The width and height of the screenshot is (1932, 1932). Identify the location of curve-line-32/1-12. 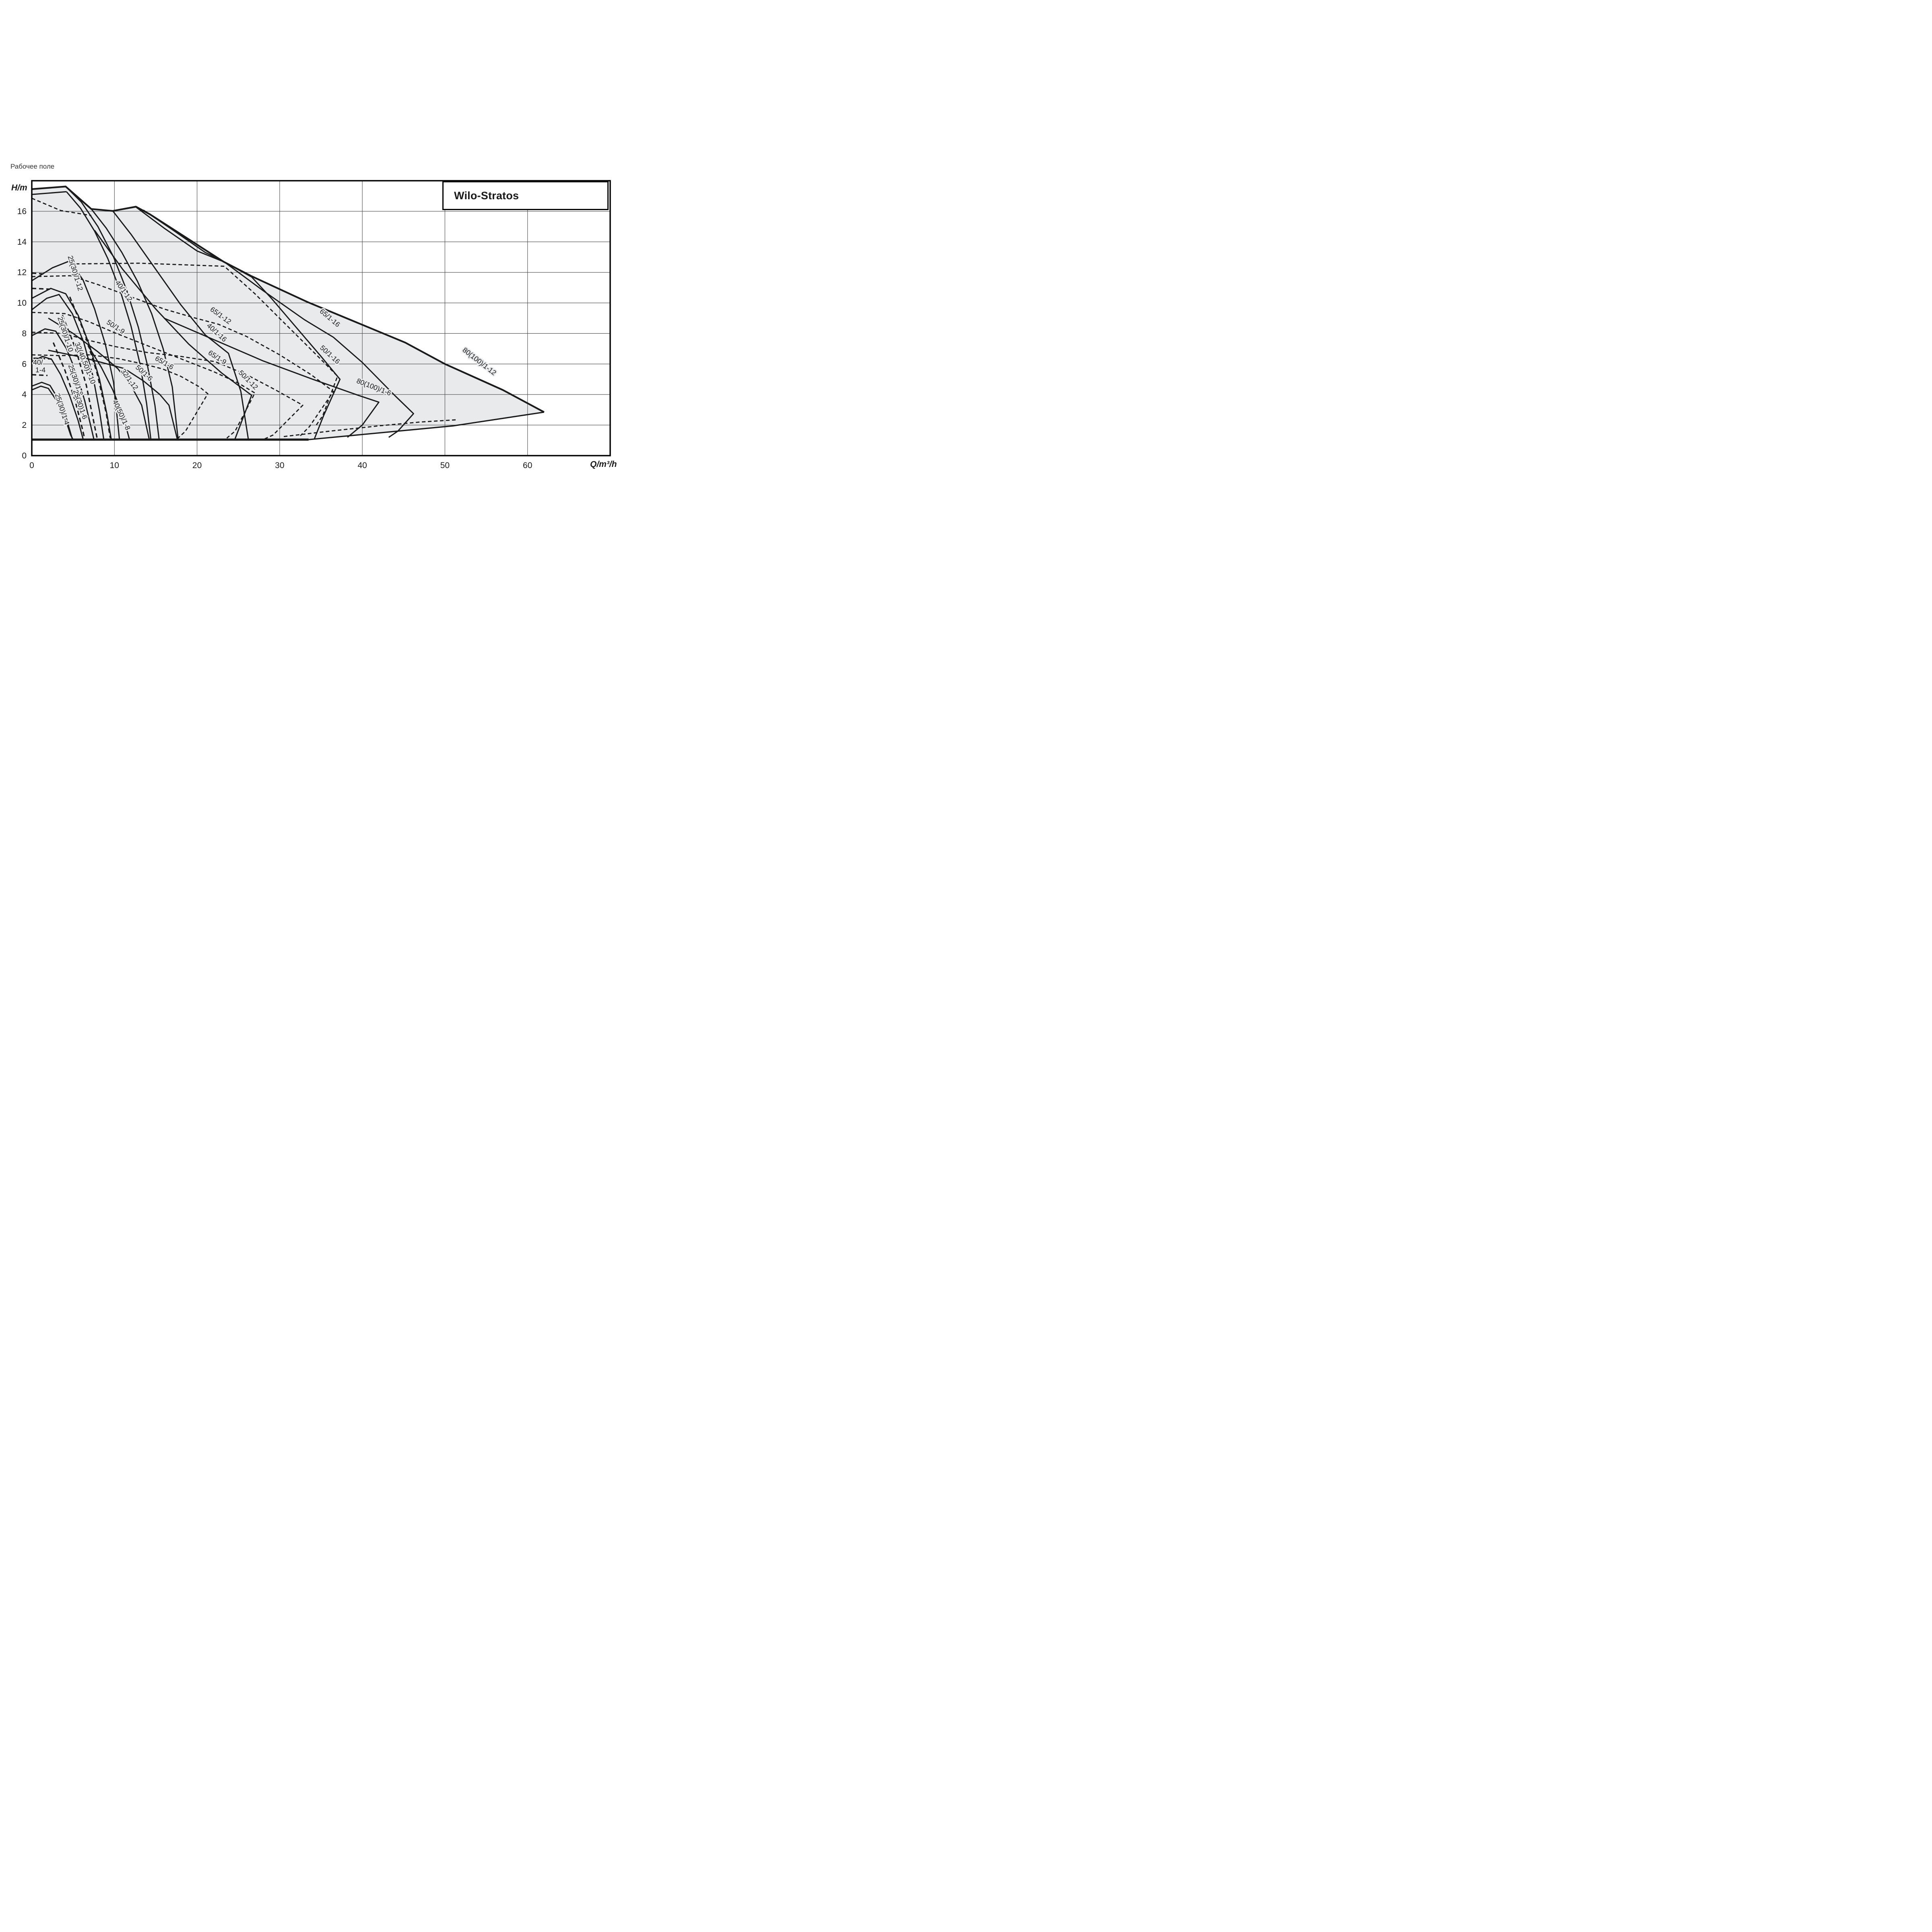
(99, 378).